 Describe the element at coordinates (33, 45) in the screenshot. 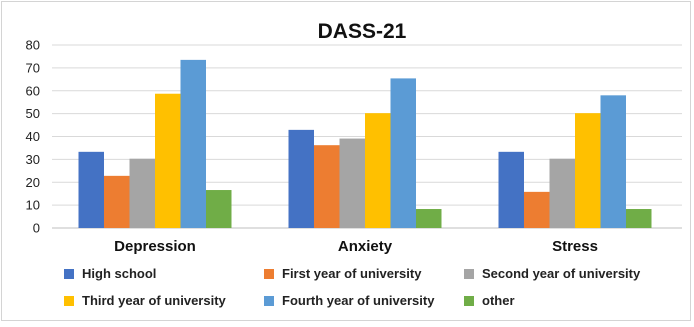

I see `y-tick-label: 80` at that location.